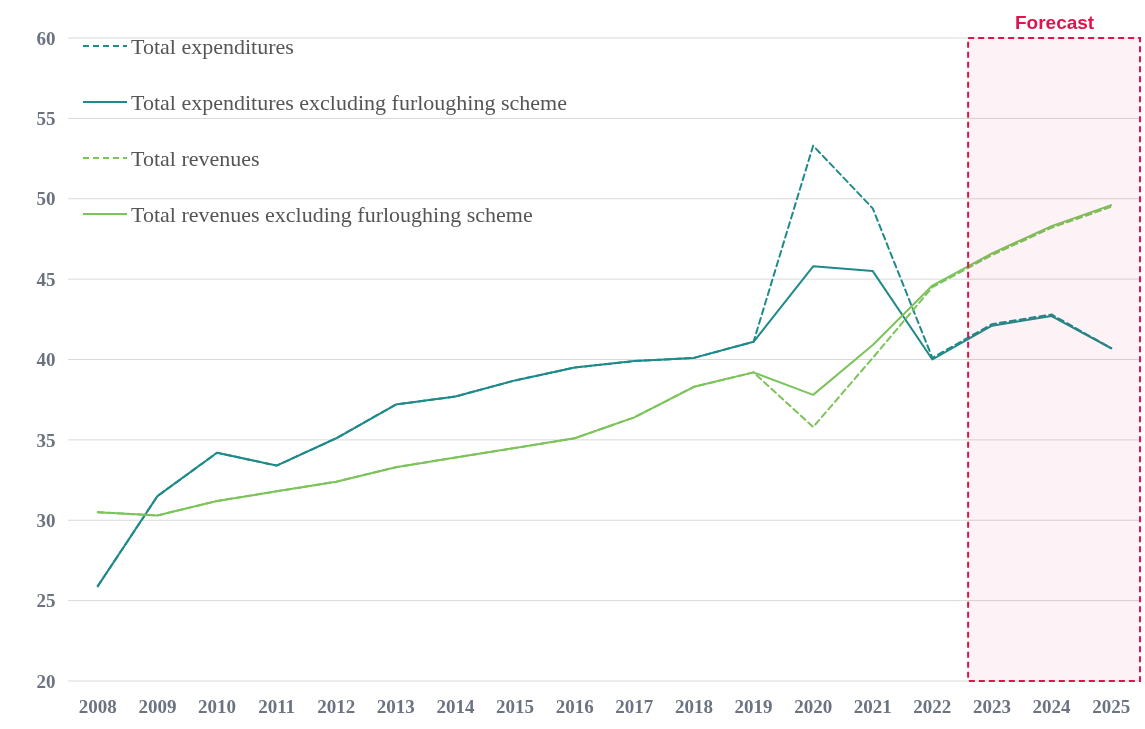  I want to click on legend-label: Total revenues, so click(195, 158).